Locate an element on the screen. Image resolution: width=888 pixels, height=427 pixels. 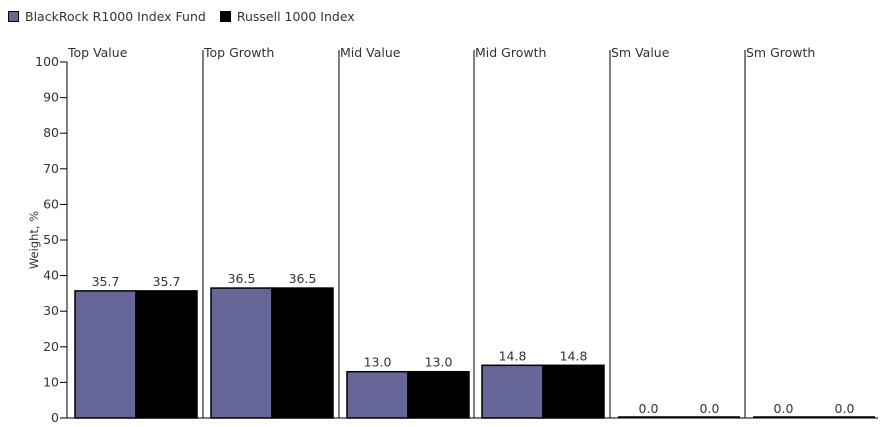
legend-swatch-blackrock is located at coordinates (13, 16).